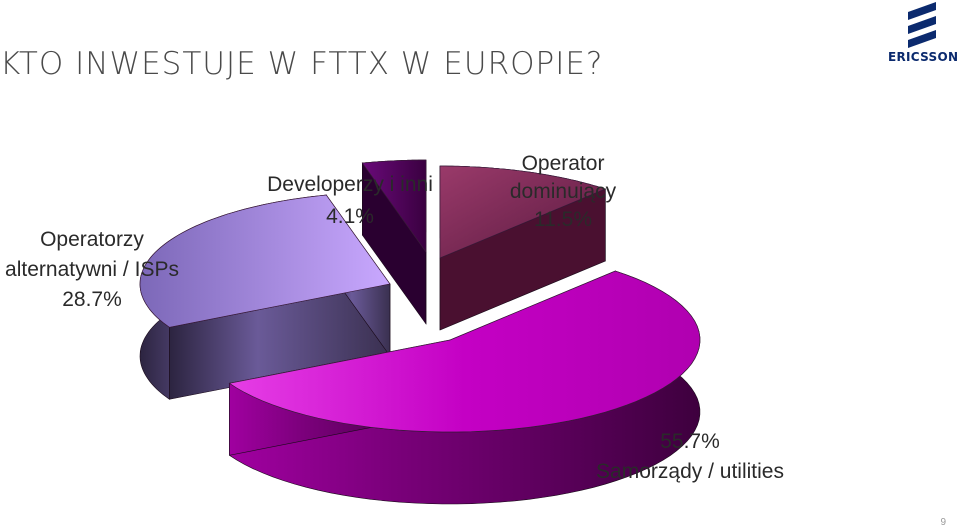 This screenshot has height=532, width=960. I want to click on slice-name-label: Operatorzy, so click(92, 239).